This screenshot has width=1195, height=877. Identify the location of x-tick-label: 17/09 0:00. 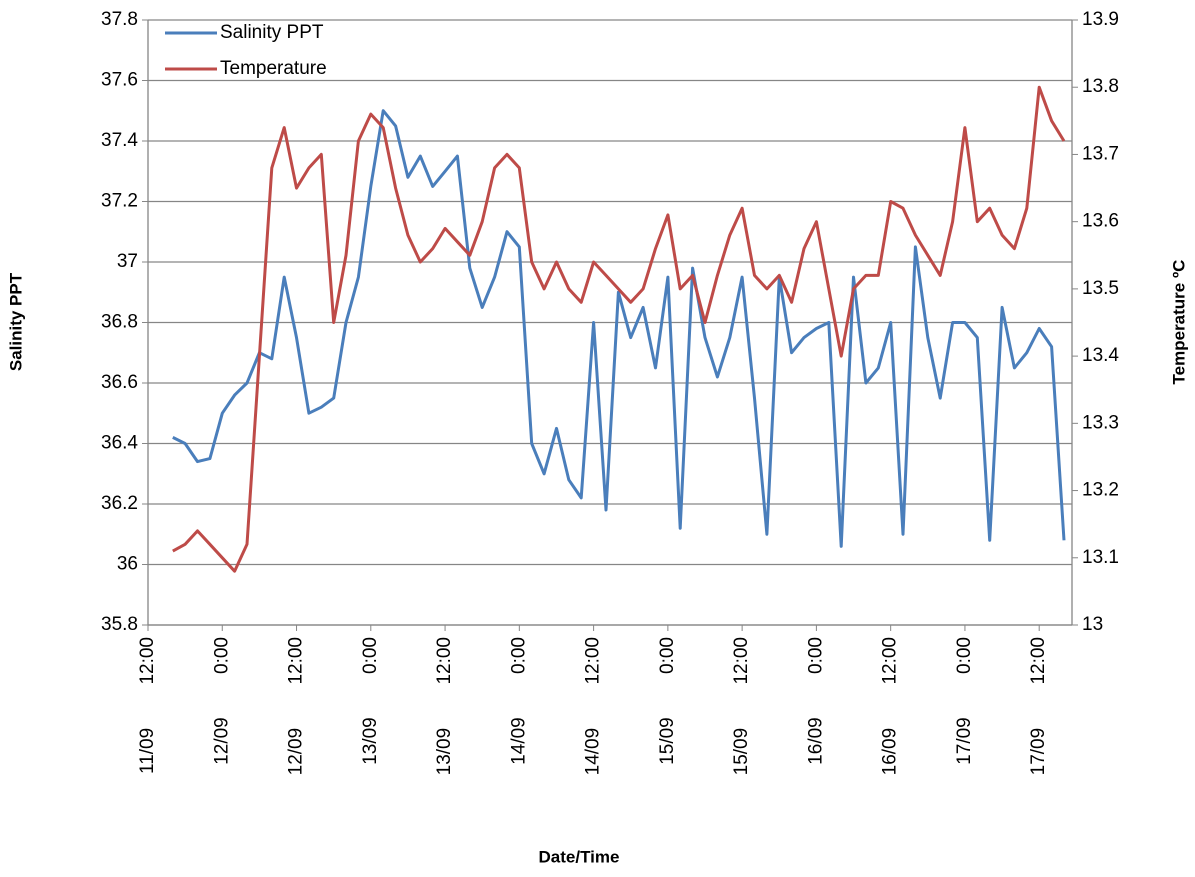
(964, 701).